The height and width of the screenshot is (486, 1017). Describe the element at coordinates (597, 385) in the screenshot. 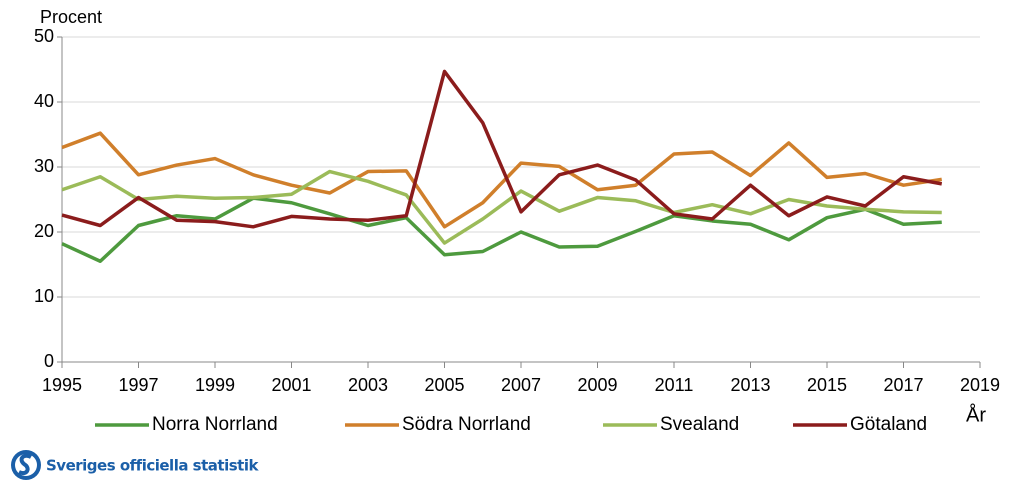

I see `x-tick-label: 2009` at that location.